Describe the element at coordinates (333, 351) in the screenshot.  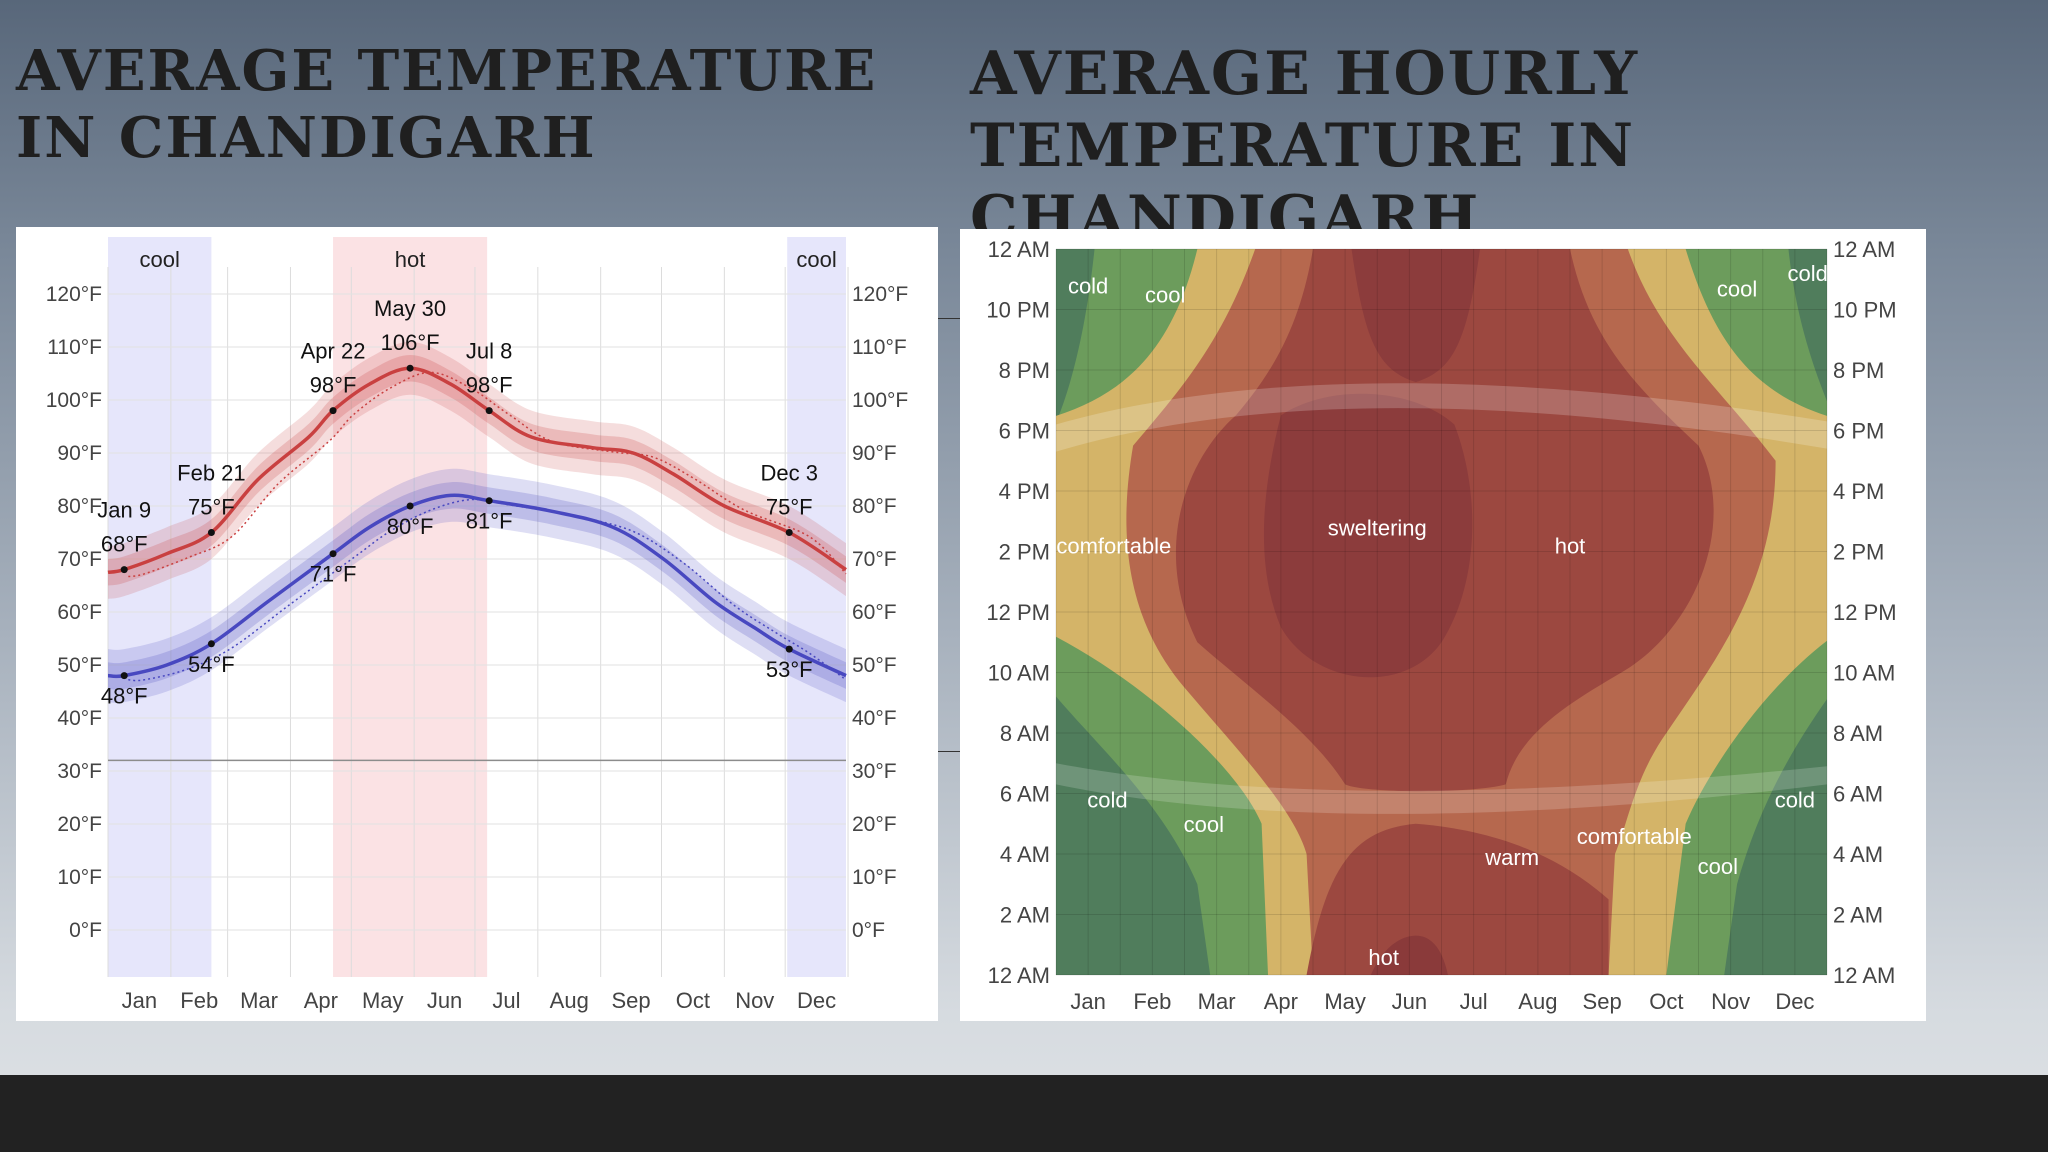
I see `annotation-date: Apr 22` at that location.